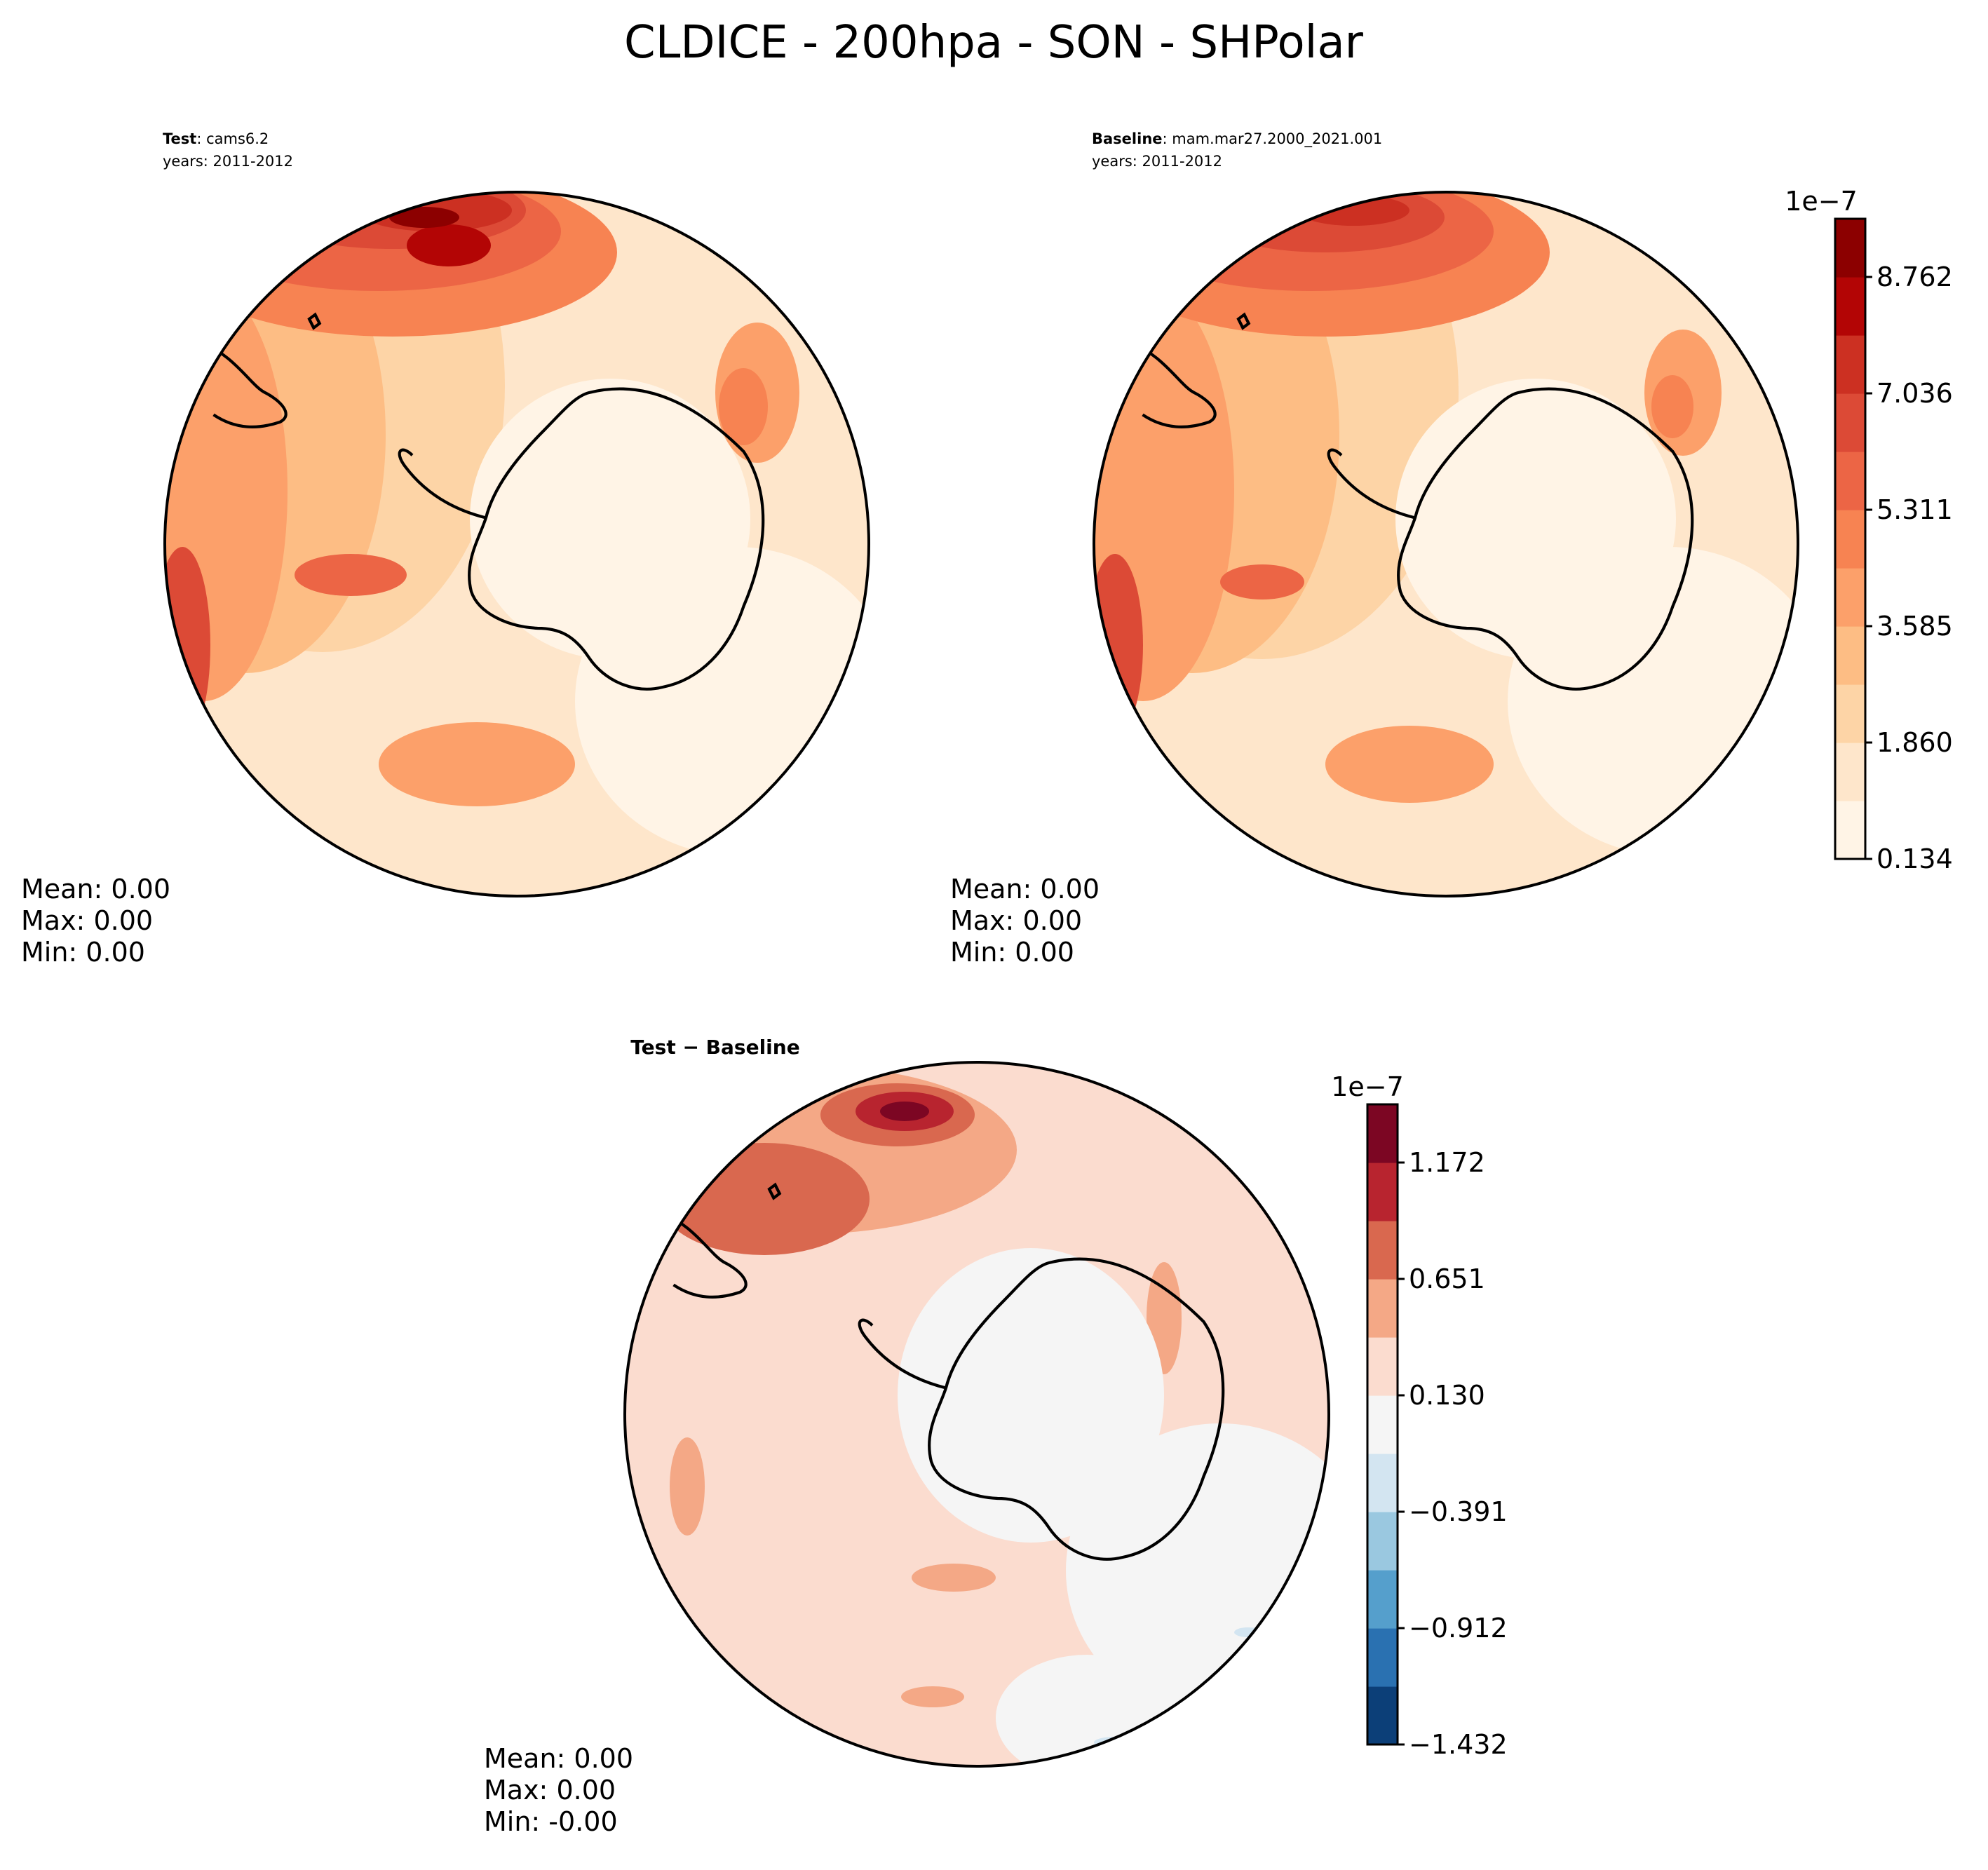  What do you see at coordinates (228, 161) in the screenshot?
I see `test-years: years: 2011-2012` at bounding box center [228, 161].